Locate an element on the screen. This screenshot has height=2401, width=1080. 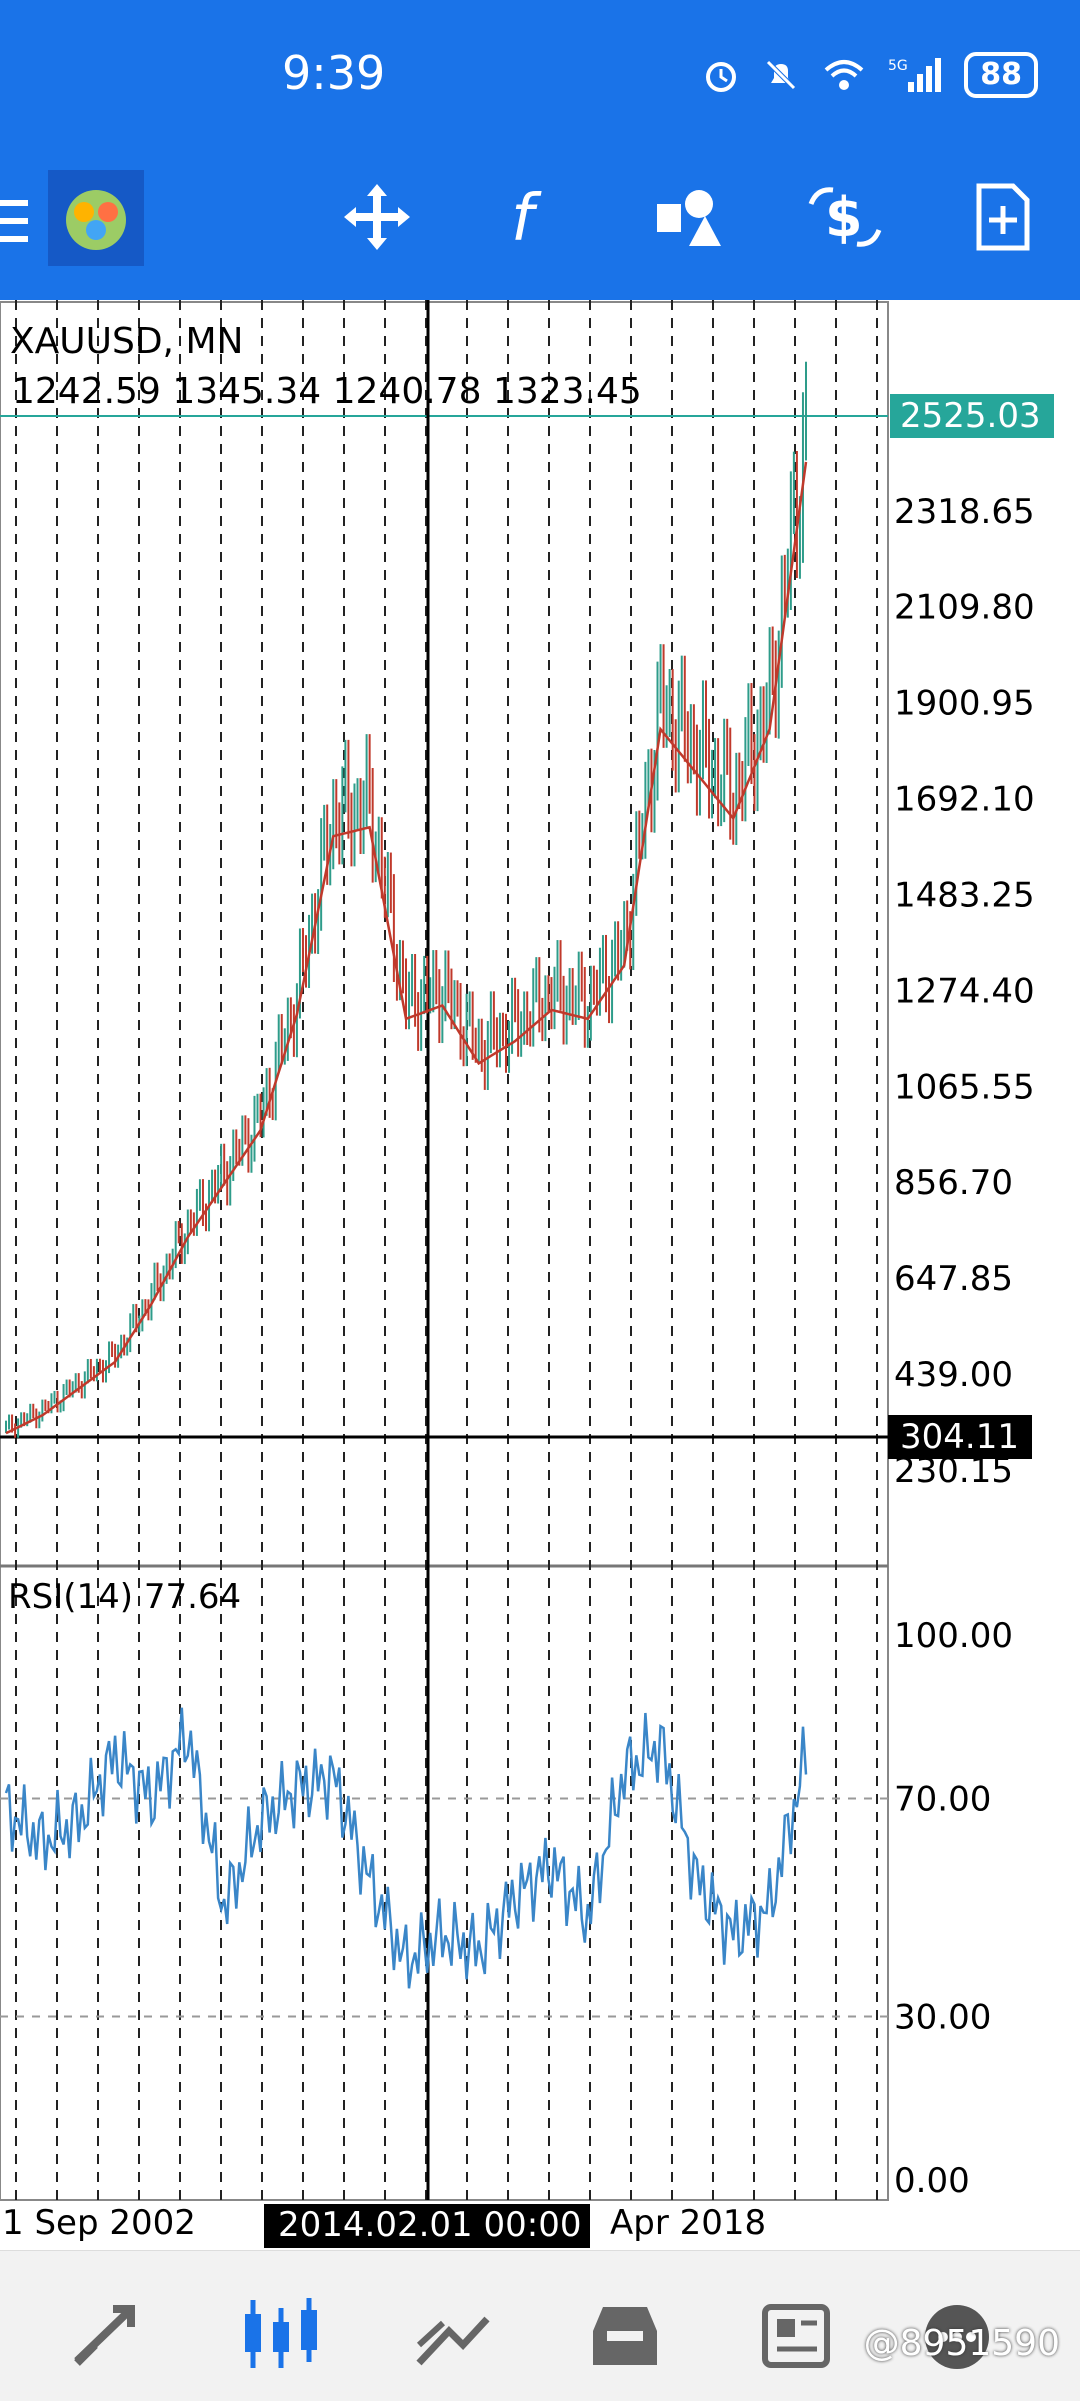
rsi-plot is located at coordinates (406, 1848).